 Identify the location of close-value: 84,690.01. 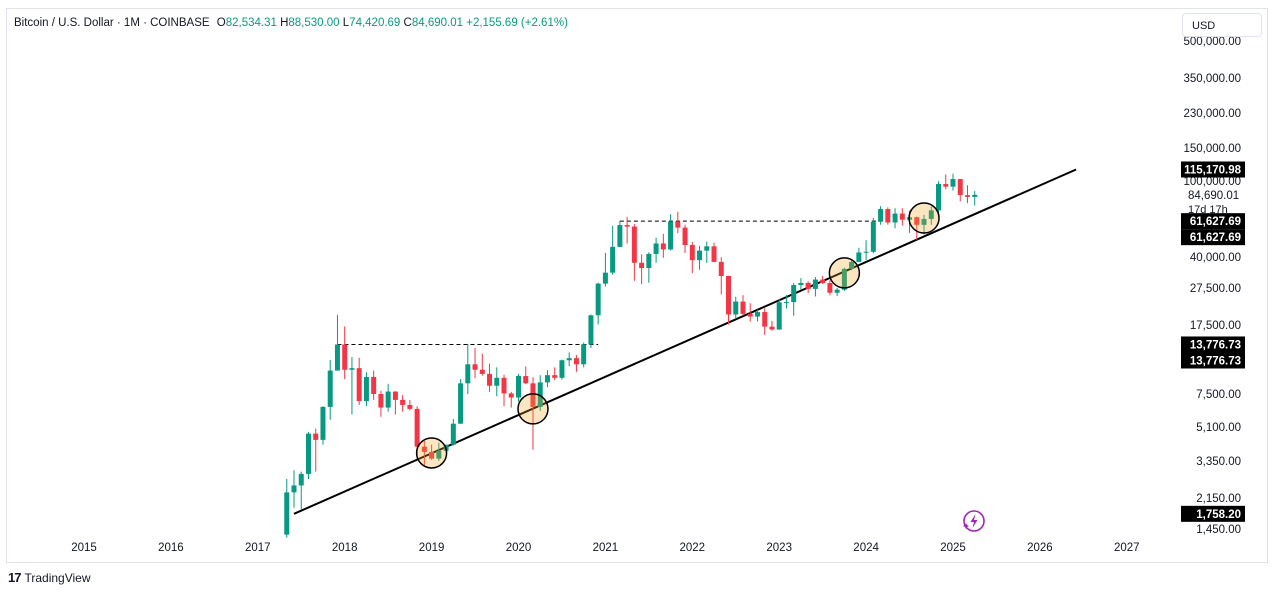
(437, 23).